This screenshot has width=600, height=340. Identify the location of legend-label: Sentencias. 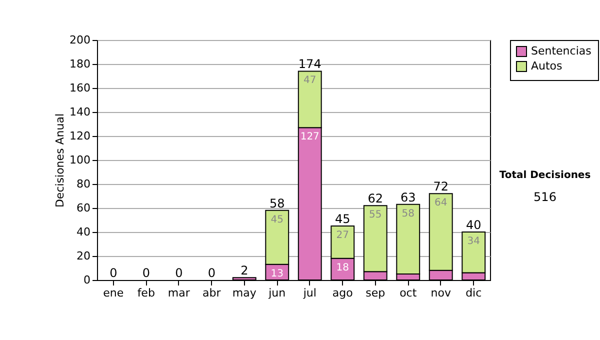
(561, 51).